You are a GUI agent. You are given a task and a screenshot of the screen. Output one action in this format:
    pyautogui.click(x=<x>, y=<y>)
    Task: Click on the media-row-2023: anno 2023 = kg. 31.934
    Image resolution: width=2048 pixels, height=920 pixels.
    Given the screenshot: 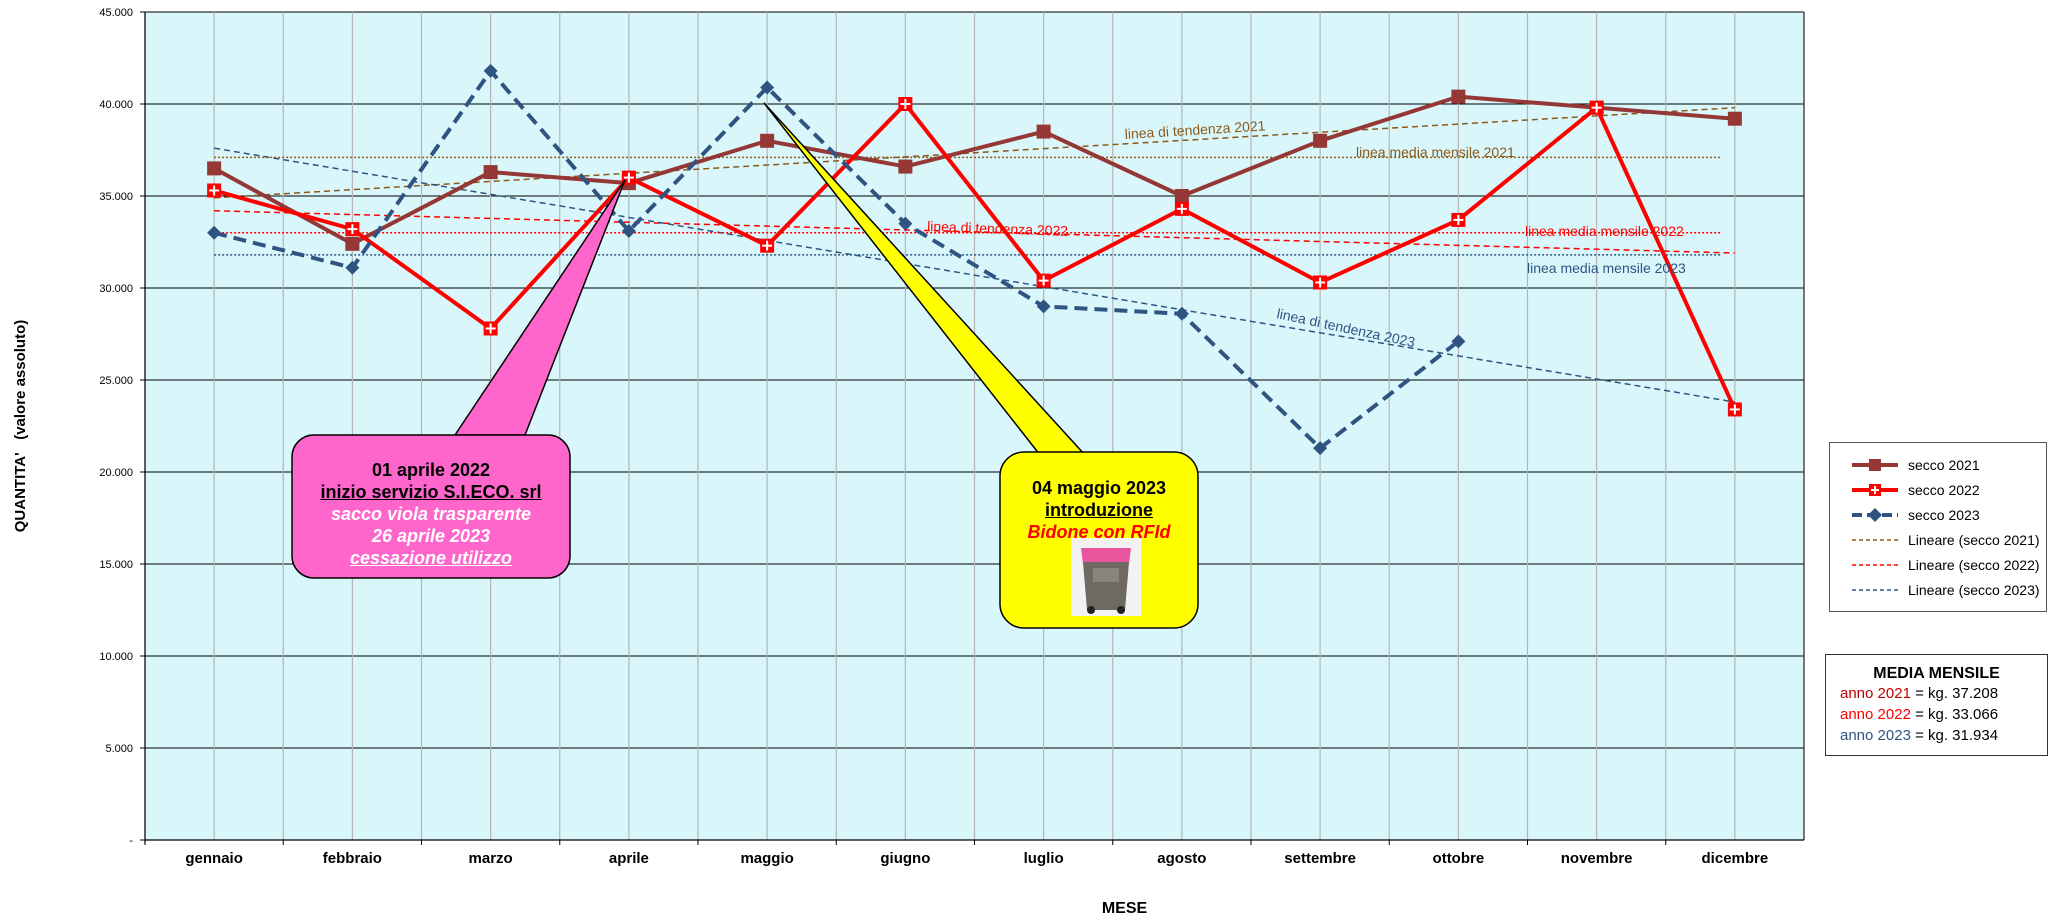 What is the action you would take?
    pyautogui.click(x=1943, y=735)
    